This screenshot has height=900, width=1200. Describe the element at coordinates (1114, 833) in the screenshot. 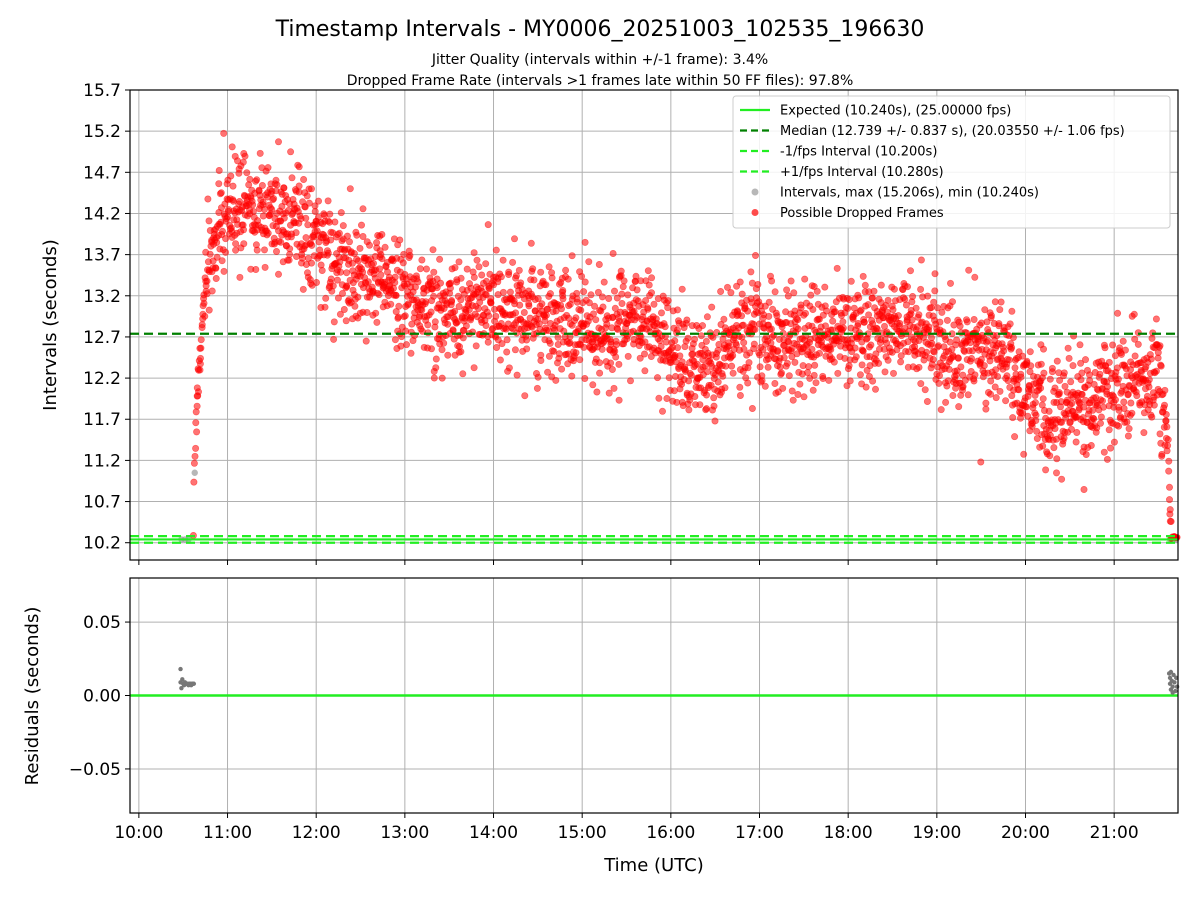

I see `x-tick-label: 21:00` at that location.